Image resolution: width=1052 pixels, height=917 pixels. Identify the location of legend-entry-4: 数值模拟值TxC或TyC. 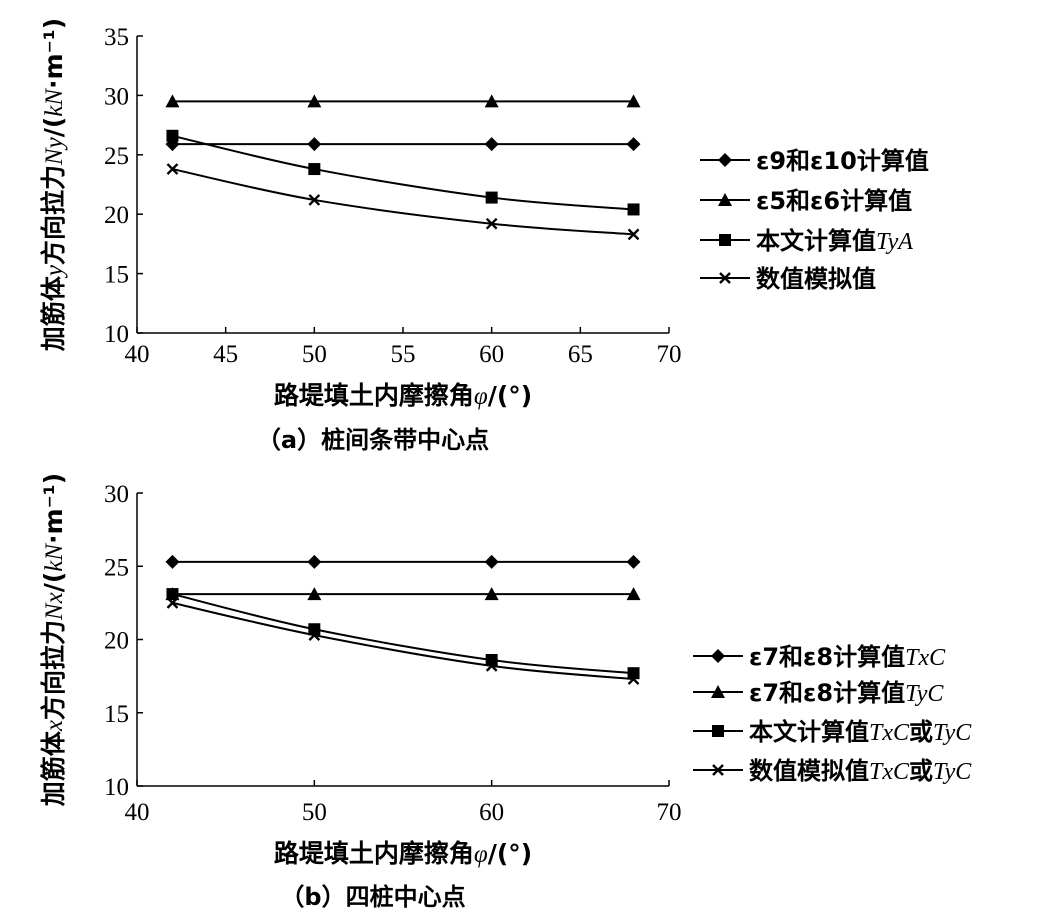
(832, 771).